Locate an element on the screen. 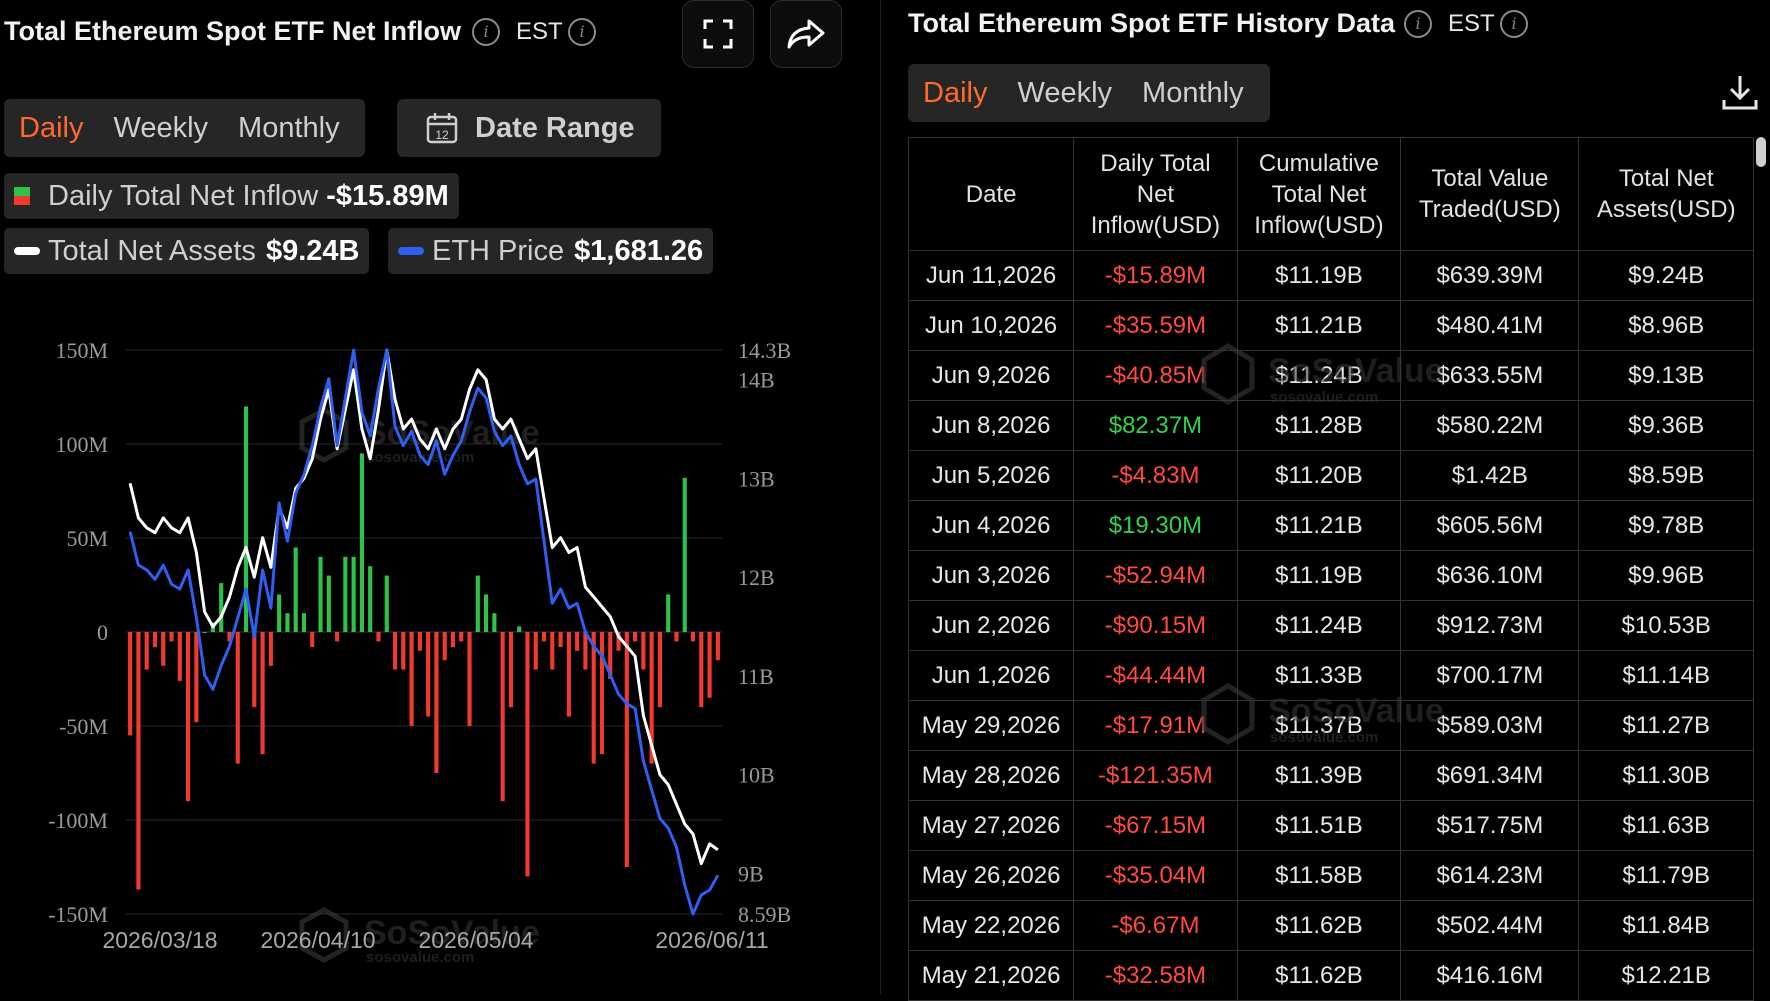 The height and width of the screenshot is (1001, 1770). history-tab-monthly: Monthly is located at coordinates (1193, 92).